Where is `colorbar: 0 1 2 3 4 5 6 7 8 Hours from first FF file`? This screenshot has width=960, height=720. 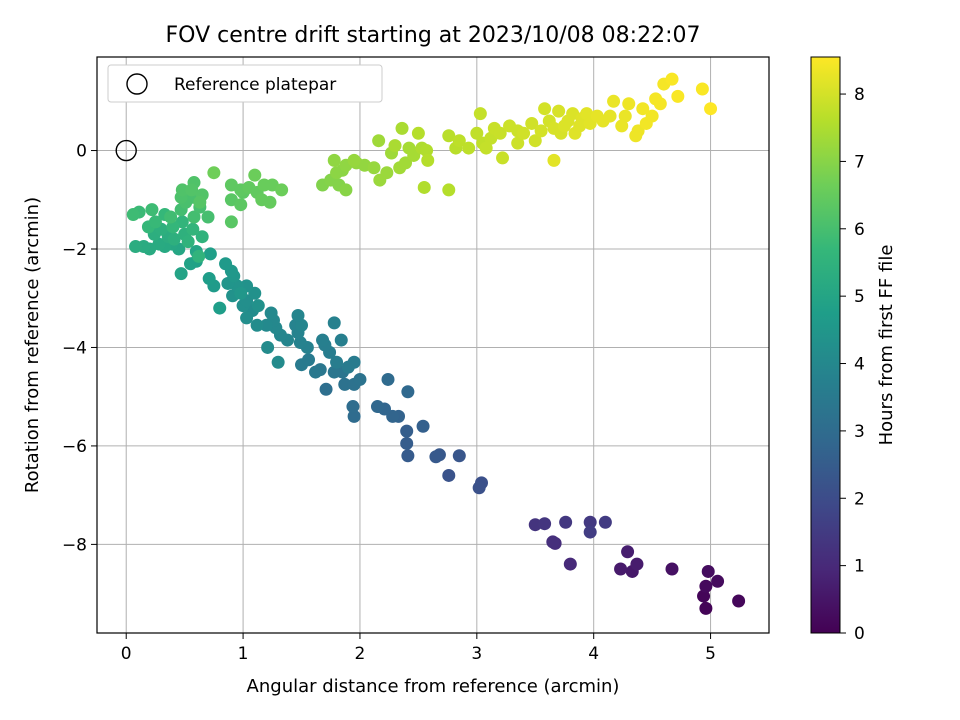 colorbar: 0 1 2 3 4 5 6 7 8 Hours from first FF file is located at coordinates (853, 350).